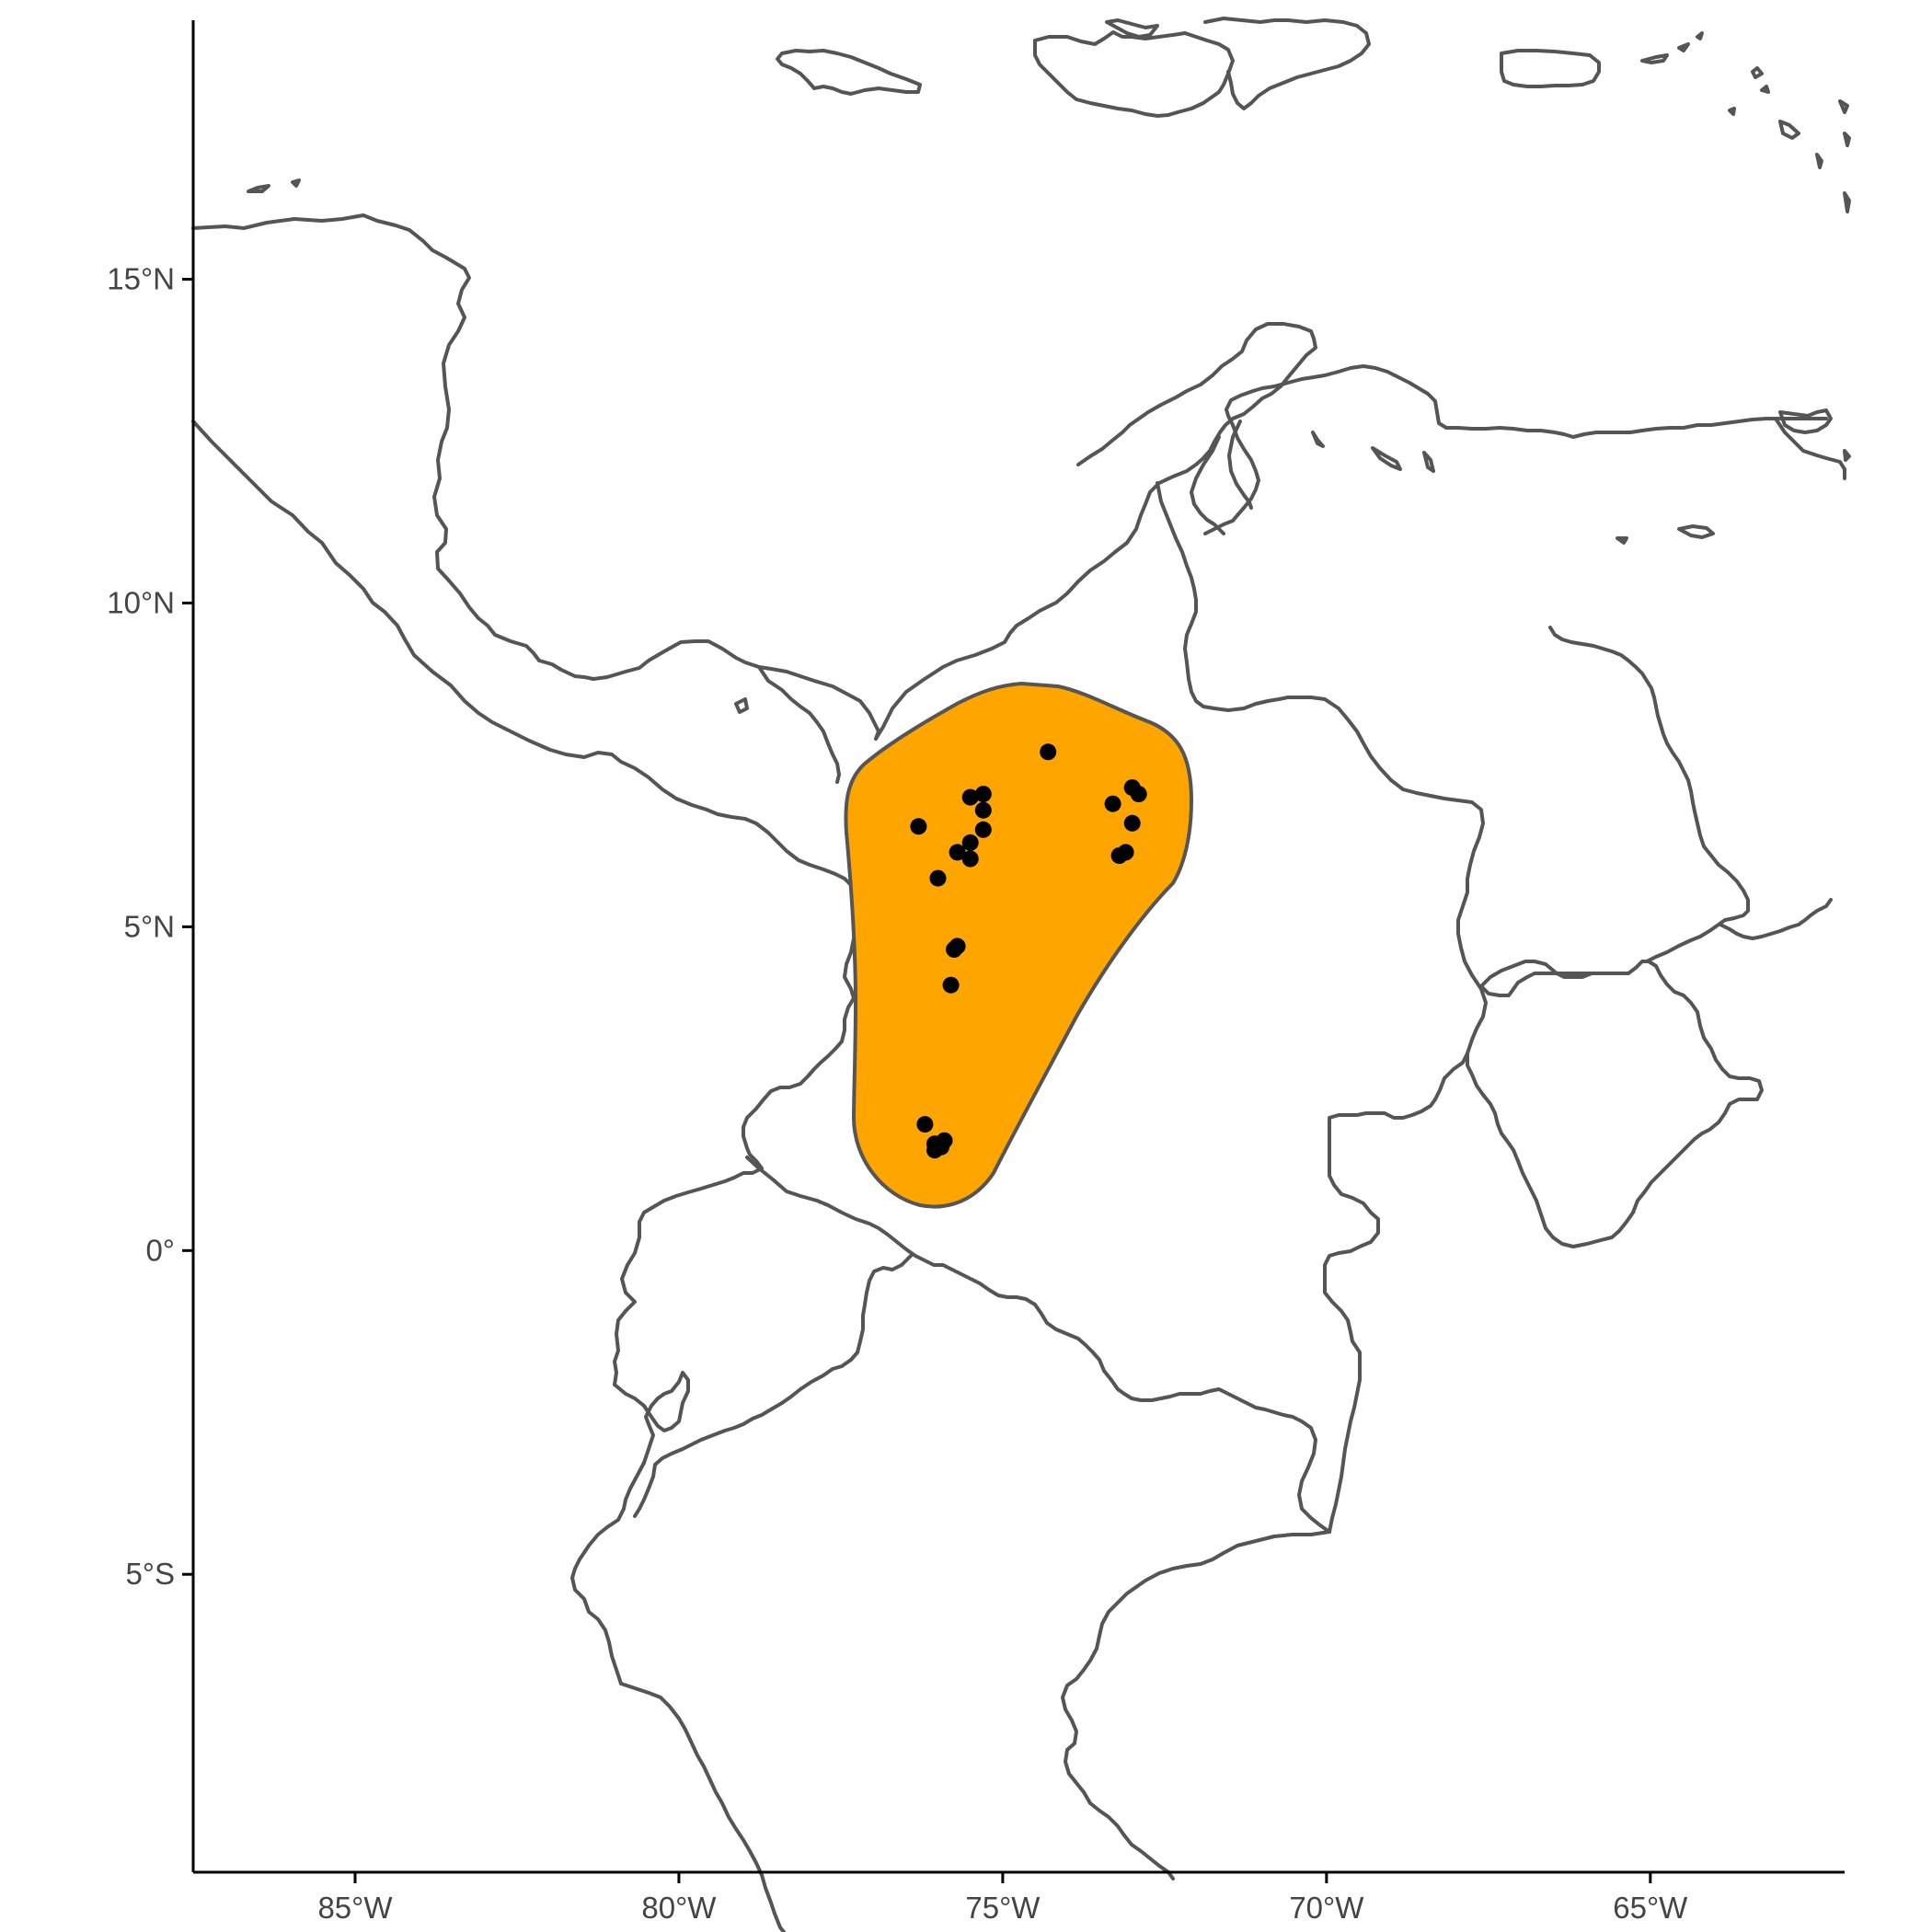 This screenshot has height=1932, width=1932. What do you see at coordinates (160, 1250) in the screenshot?
I see `y-tick-label: 0°` at bounding box center [160, 1250].